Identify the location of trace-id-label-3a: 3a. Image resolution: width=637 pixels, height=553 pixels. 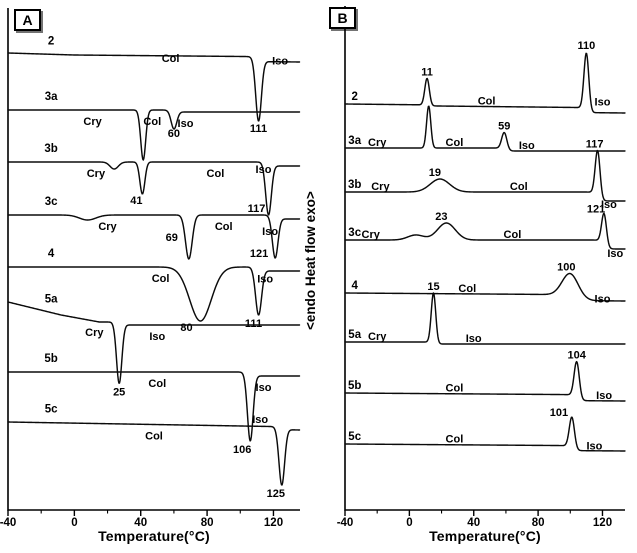
(51, 97).